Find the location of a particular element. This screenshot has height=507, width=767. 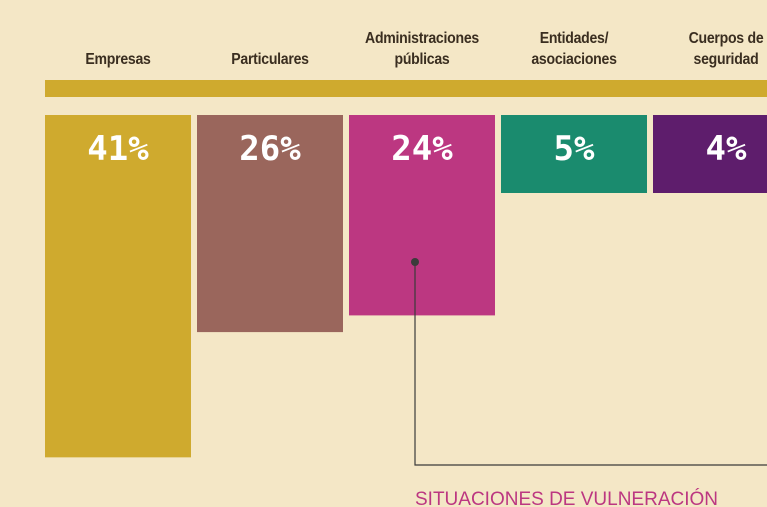

value-label: 26% is located at coordinates (270, 149).